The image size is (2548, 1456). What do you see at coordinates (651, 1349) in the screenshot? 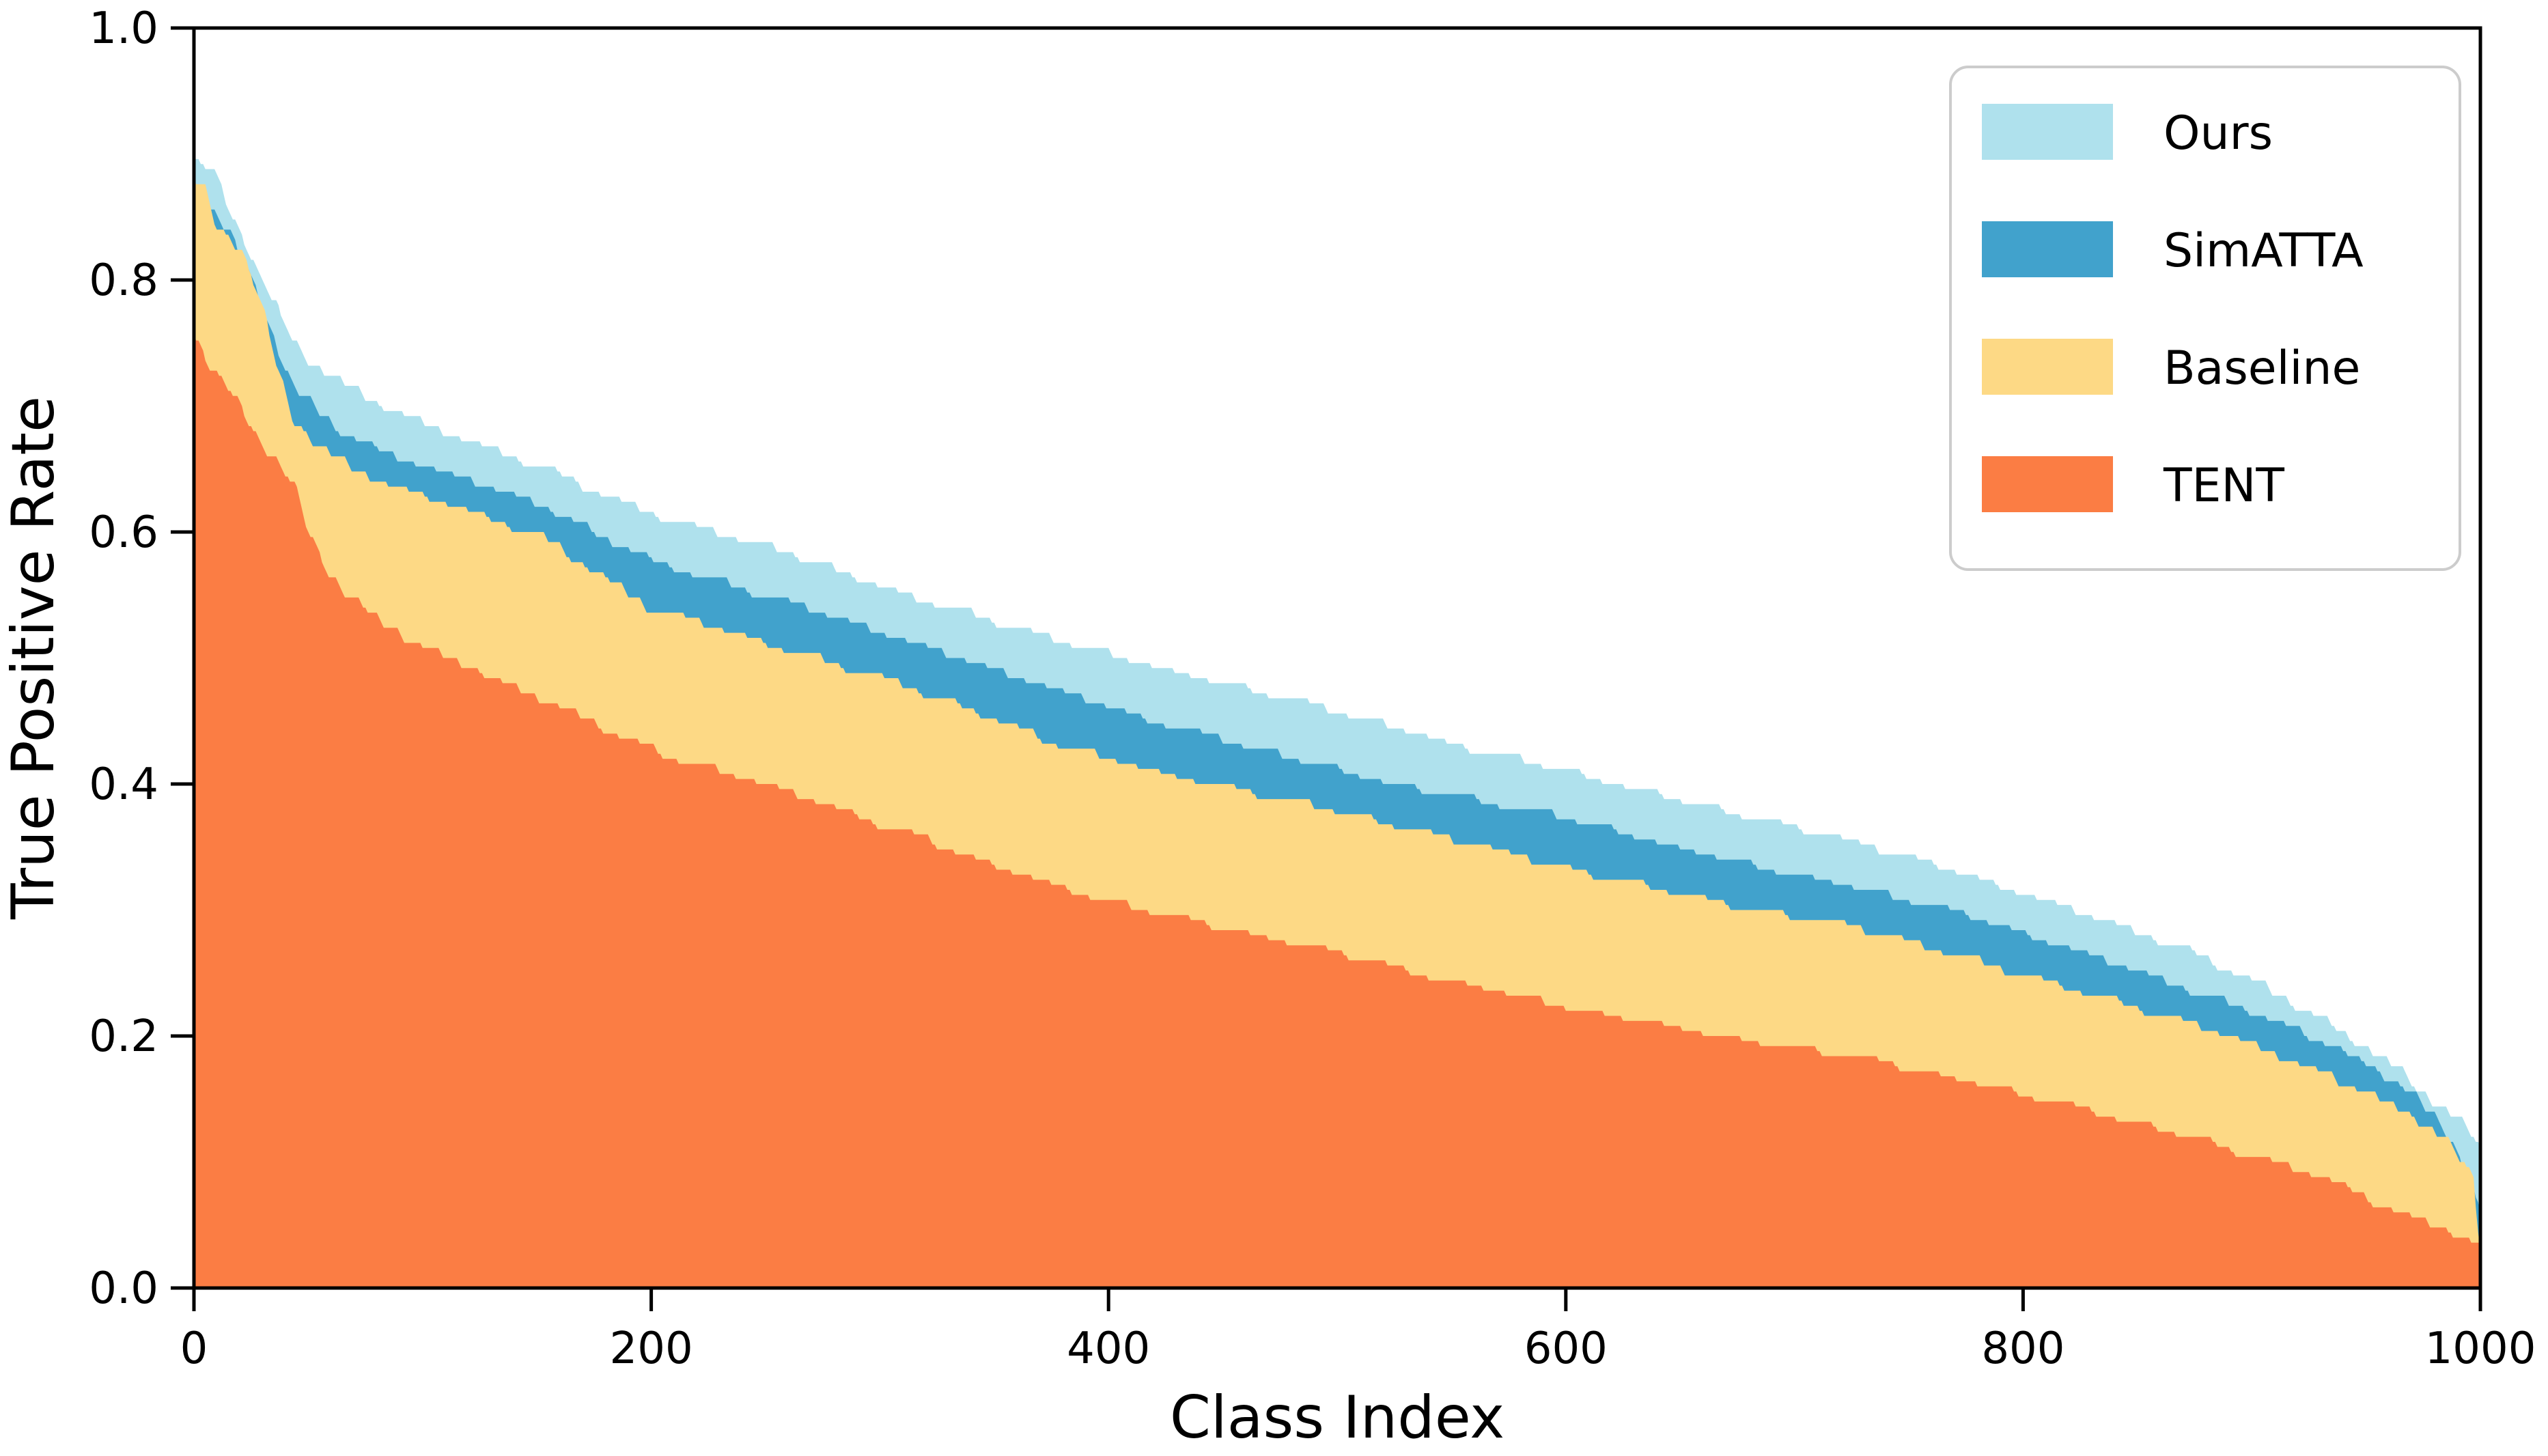
I see `x-tick-label: 200` at bounding box center [651, 1349].